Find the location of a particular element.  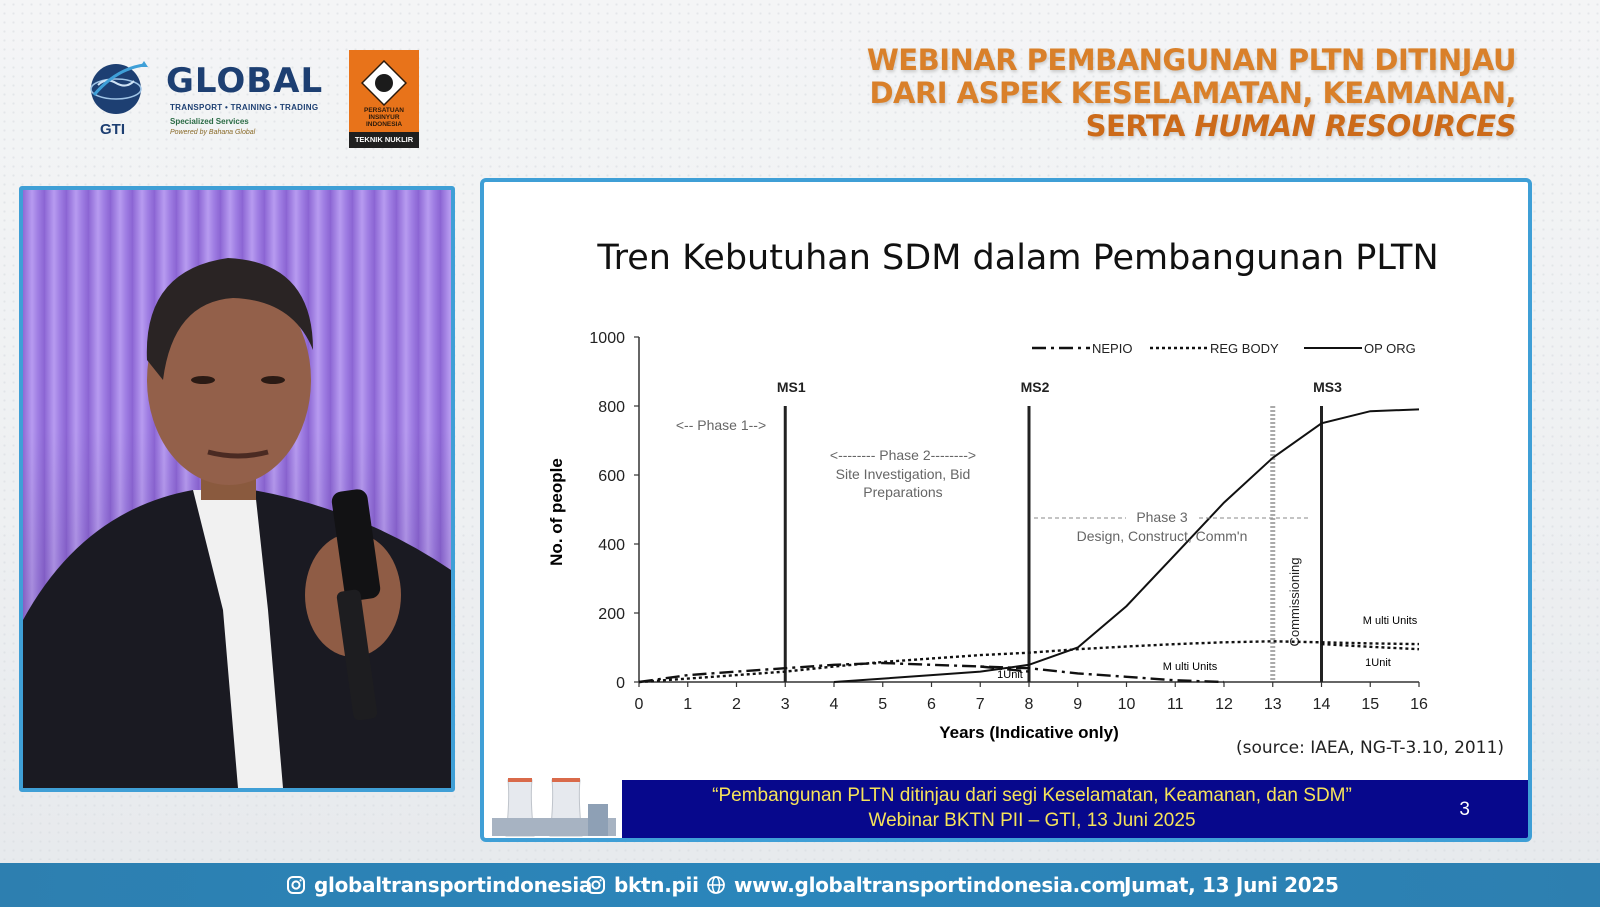

y-tick-label: 1000 is located at coordinates (607, 338).